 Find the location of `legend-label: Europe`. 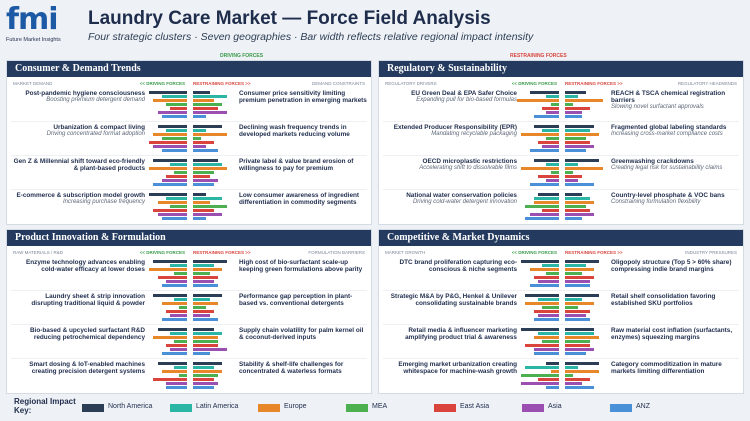

legend-label: Europe is located at coordinates (295, 406).